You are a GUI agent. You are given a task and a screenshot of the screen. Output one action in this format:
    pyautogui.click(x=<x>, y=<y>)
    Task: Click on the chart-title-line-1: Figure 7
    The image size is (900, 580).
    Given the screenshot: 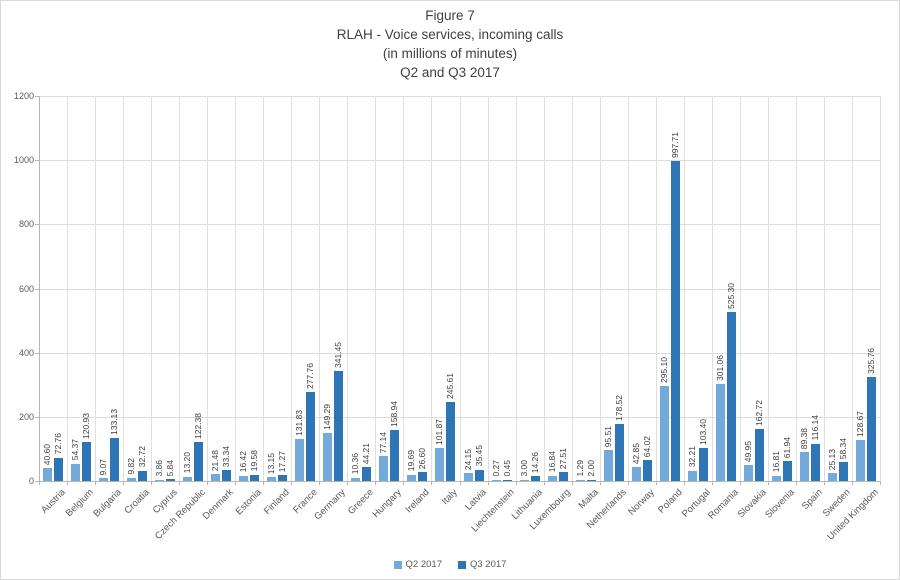 What is the action you would take?
    pyautogui.click(x=450, y=15)
    